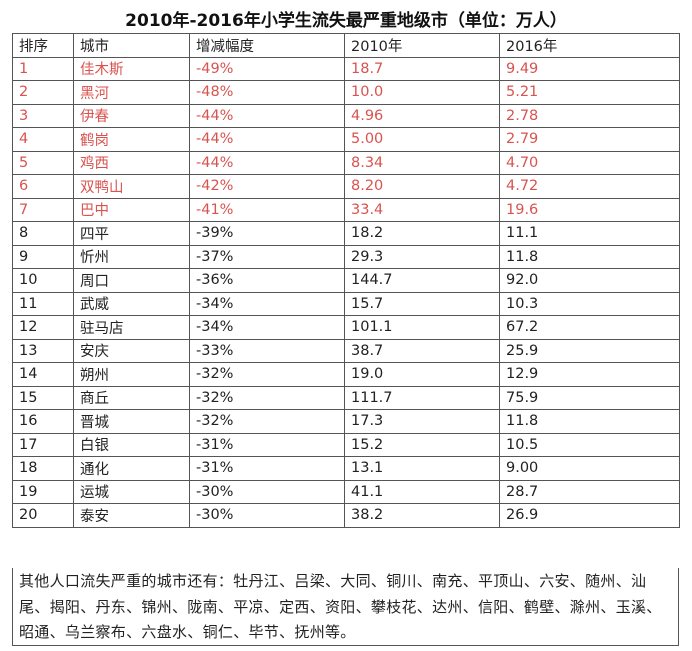 The image size is (692, 651). Describe the element at coordinates (422, 162) in the screenshot. I see `cell-2010: 8.34` at that location.